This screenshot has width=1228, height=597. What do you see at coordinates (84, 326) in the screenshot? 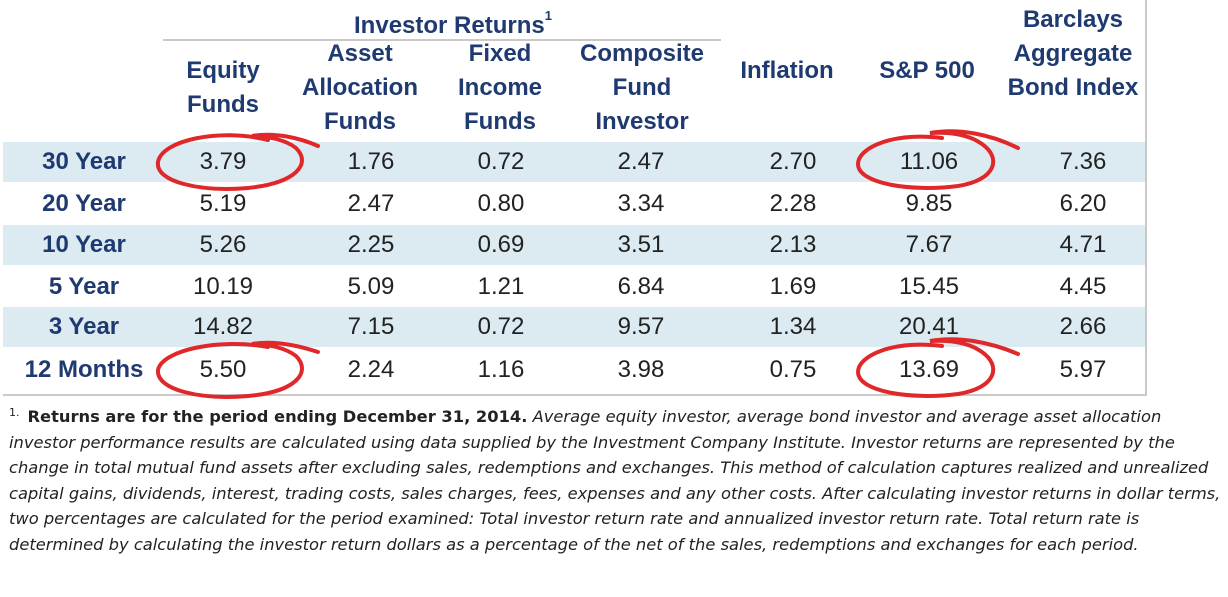
I see `row-label: 3 Year` at bounding box center [84, 326].